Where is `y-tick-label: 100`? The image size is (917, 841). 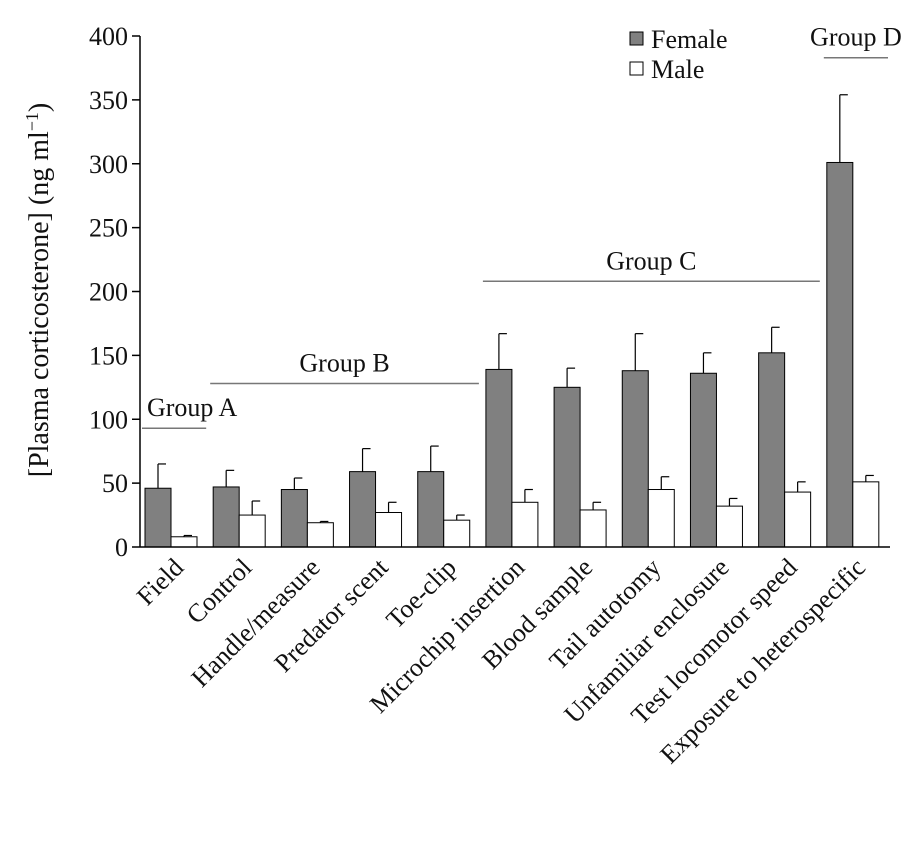 y-tick-label: 100 is located at coordinates (108, 419).